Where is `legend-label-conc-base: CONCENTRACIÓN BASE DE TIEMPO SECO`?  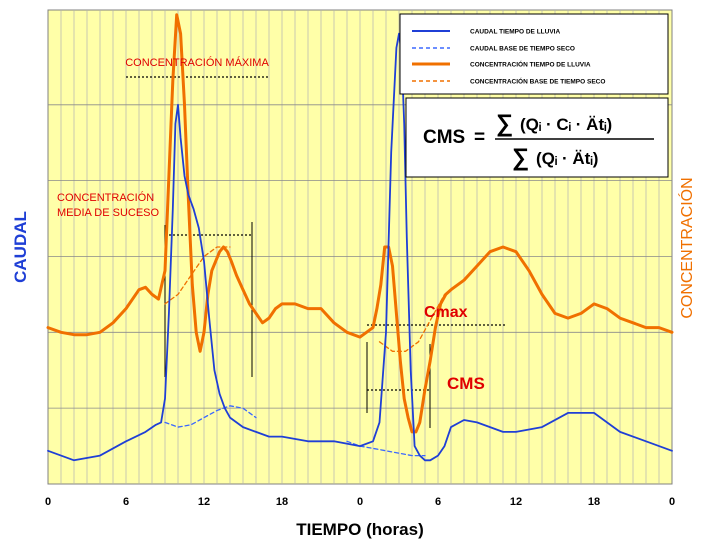
legend-label-conc-base: CONCENTRACIÓN BASE DE TIEMPO SECO is located at coordinates (537, 81).